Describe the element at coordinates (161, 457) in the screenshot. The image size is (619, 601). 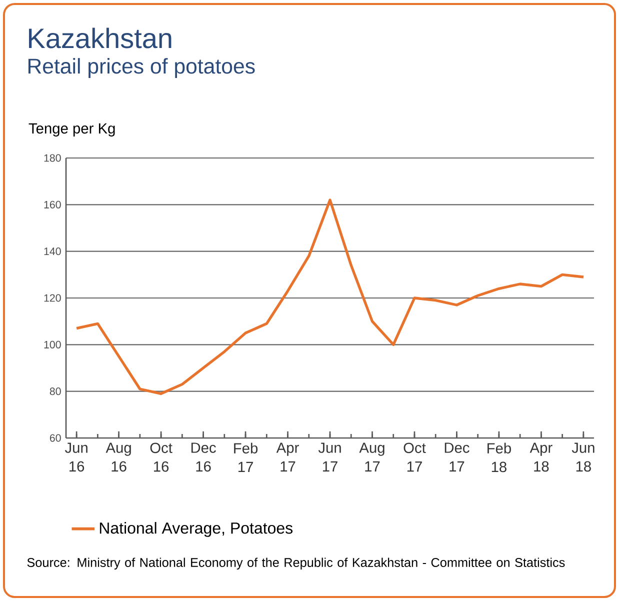
I see `x-tick-label: Oct 16` at that location.